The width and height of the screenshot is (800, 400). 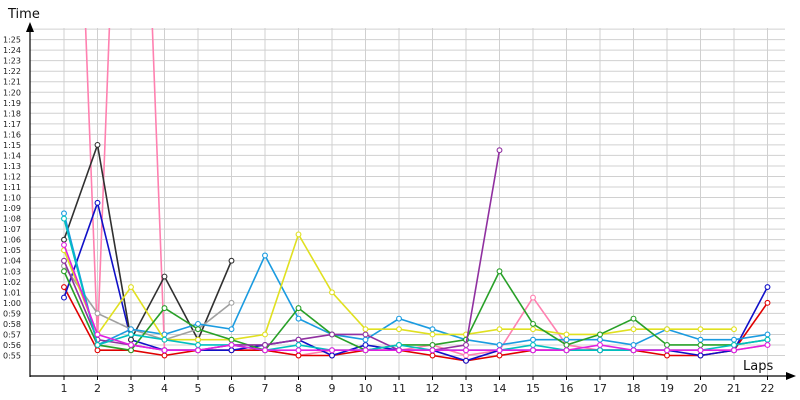 I want to click on y-tick-label: 1:18, so click(x=12, y=113).